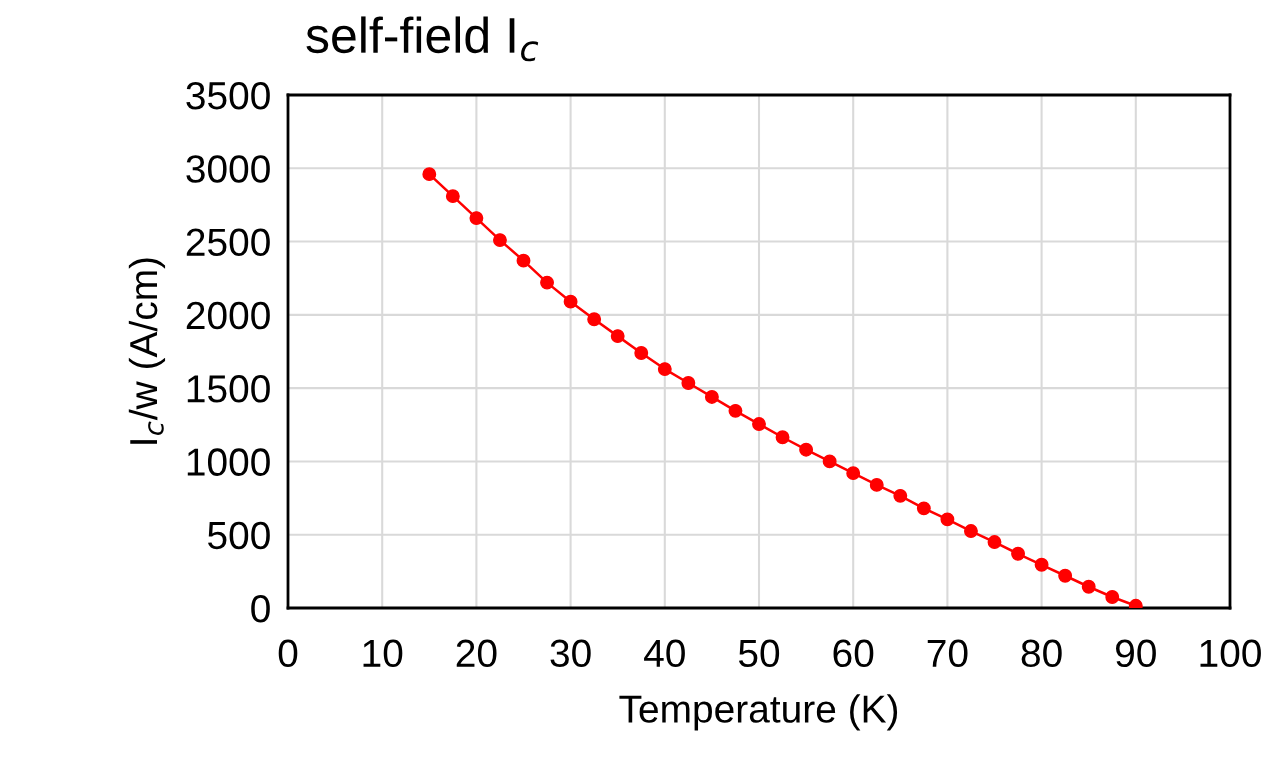 The width and height of the screenshot is (1276, 784). I want to click on x-tick-label: 40, so click(664, 653).